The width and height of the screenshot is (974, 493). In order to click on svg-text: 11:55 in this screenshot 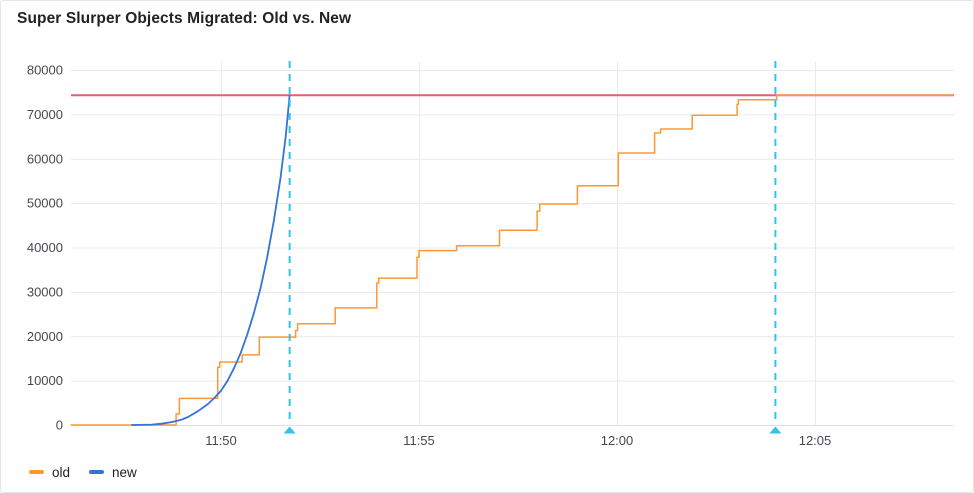, I will do `click(419, 440)`.